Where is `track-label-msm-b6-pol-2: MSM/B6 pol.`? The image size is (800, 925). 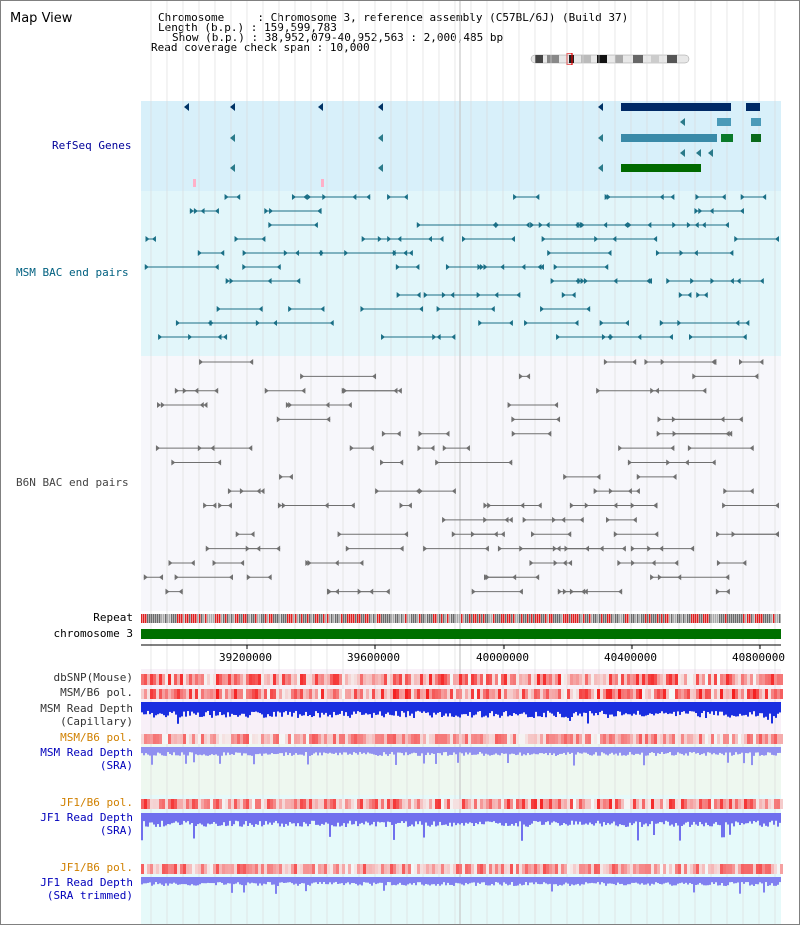 track-label-msm-b6-pol-2: MSM/B6 pol. is located at coordinates (96, 737).